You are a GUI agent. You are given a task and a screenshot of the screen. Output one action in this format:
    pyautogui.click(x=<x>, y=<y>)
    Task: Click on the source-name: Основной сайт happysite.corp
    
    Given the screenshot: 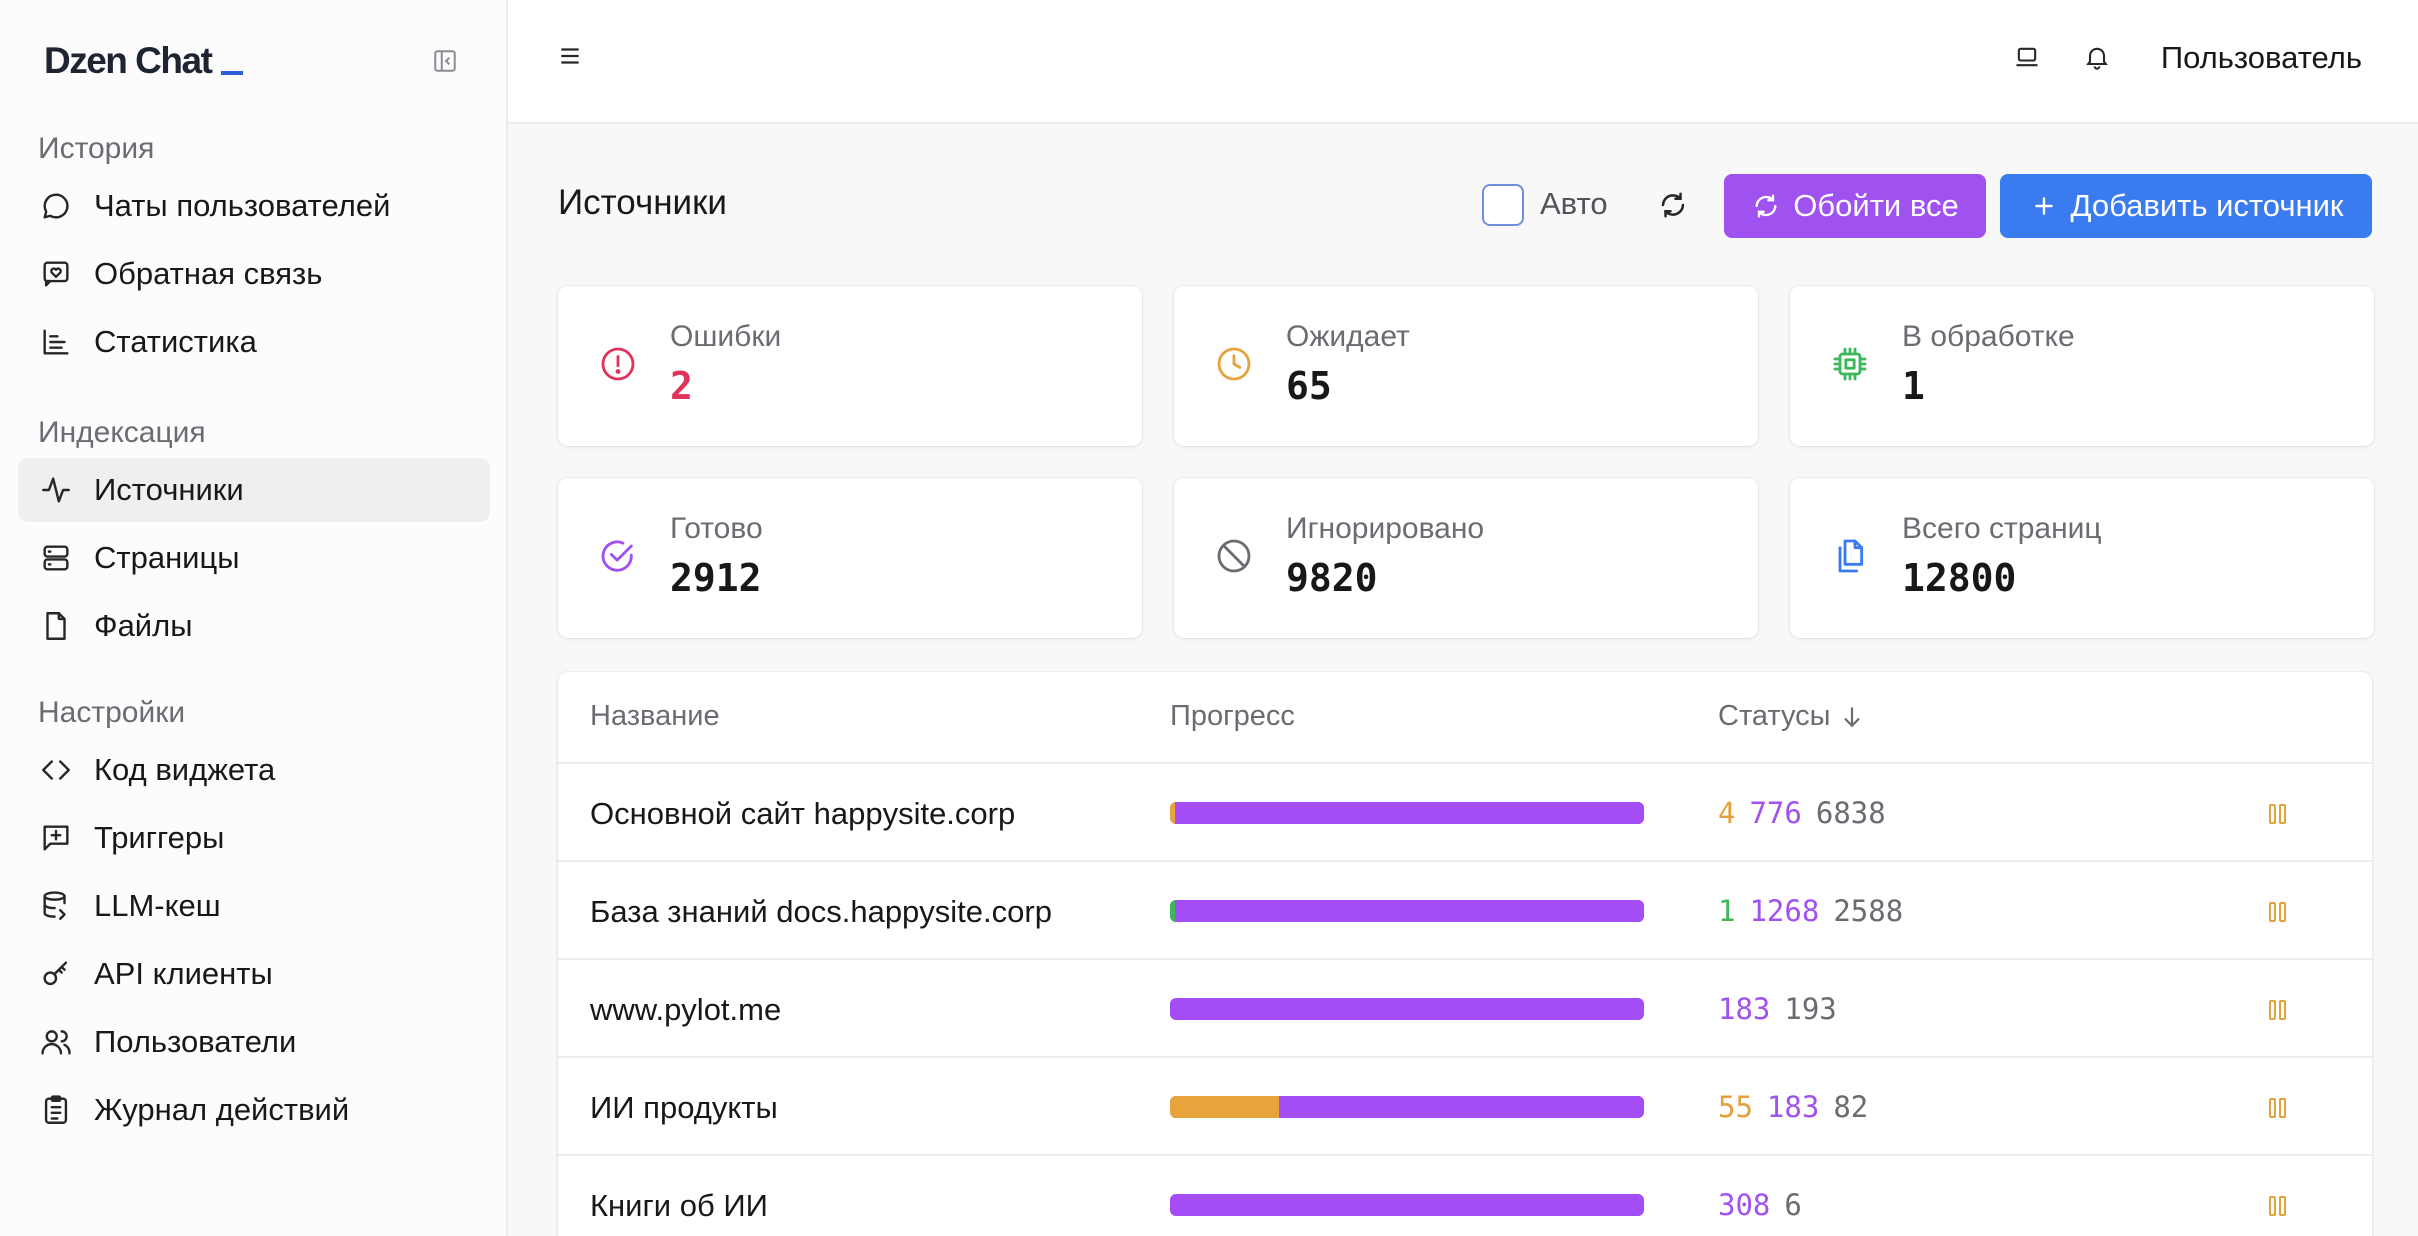 What is the action you would take?
    pyautogui.click(x=803, y=813)
    